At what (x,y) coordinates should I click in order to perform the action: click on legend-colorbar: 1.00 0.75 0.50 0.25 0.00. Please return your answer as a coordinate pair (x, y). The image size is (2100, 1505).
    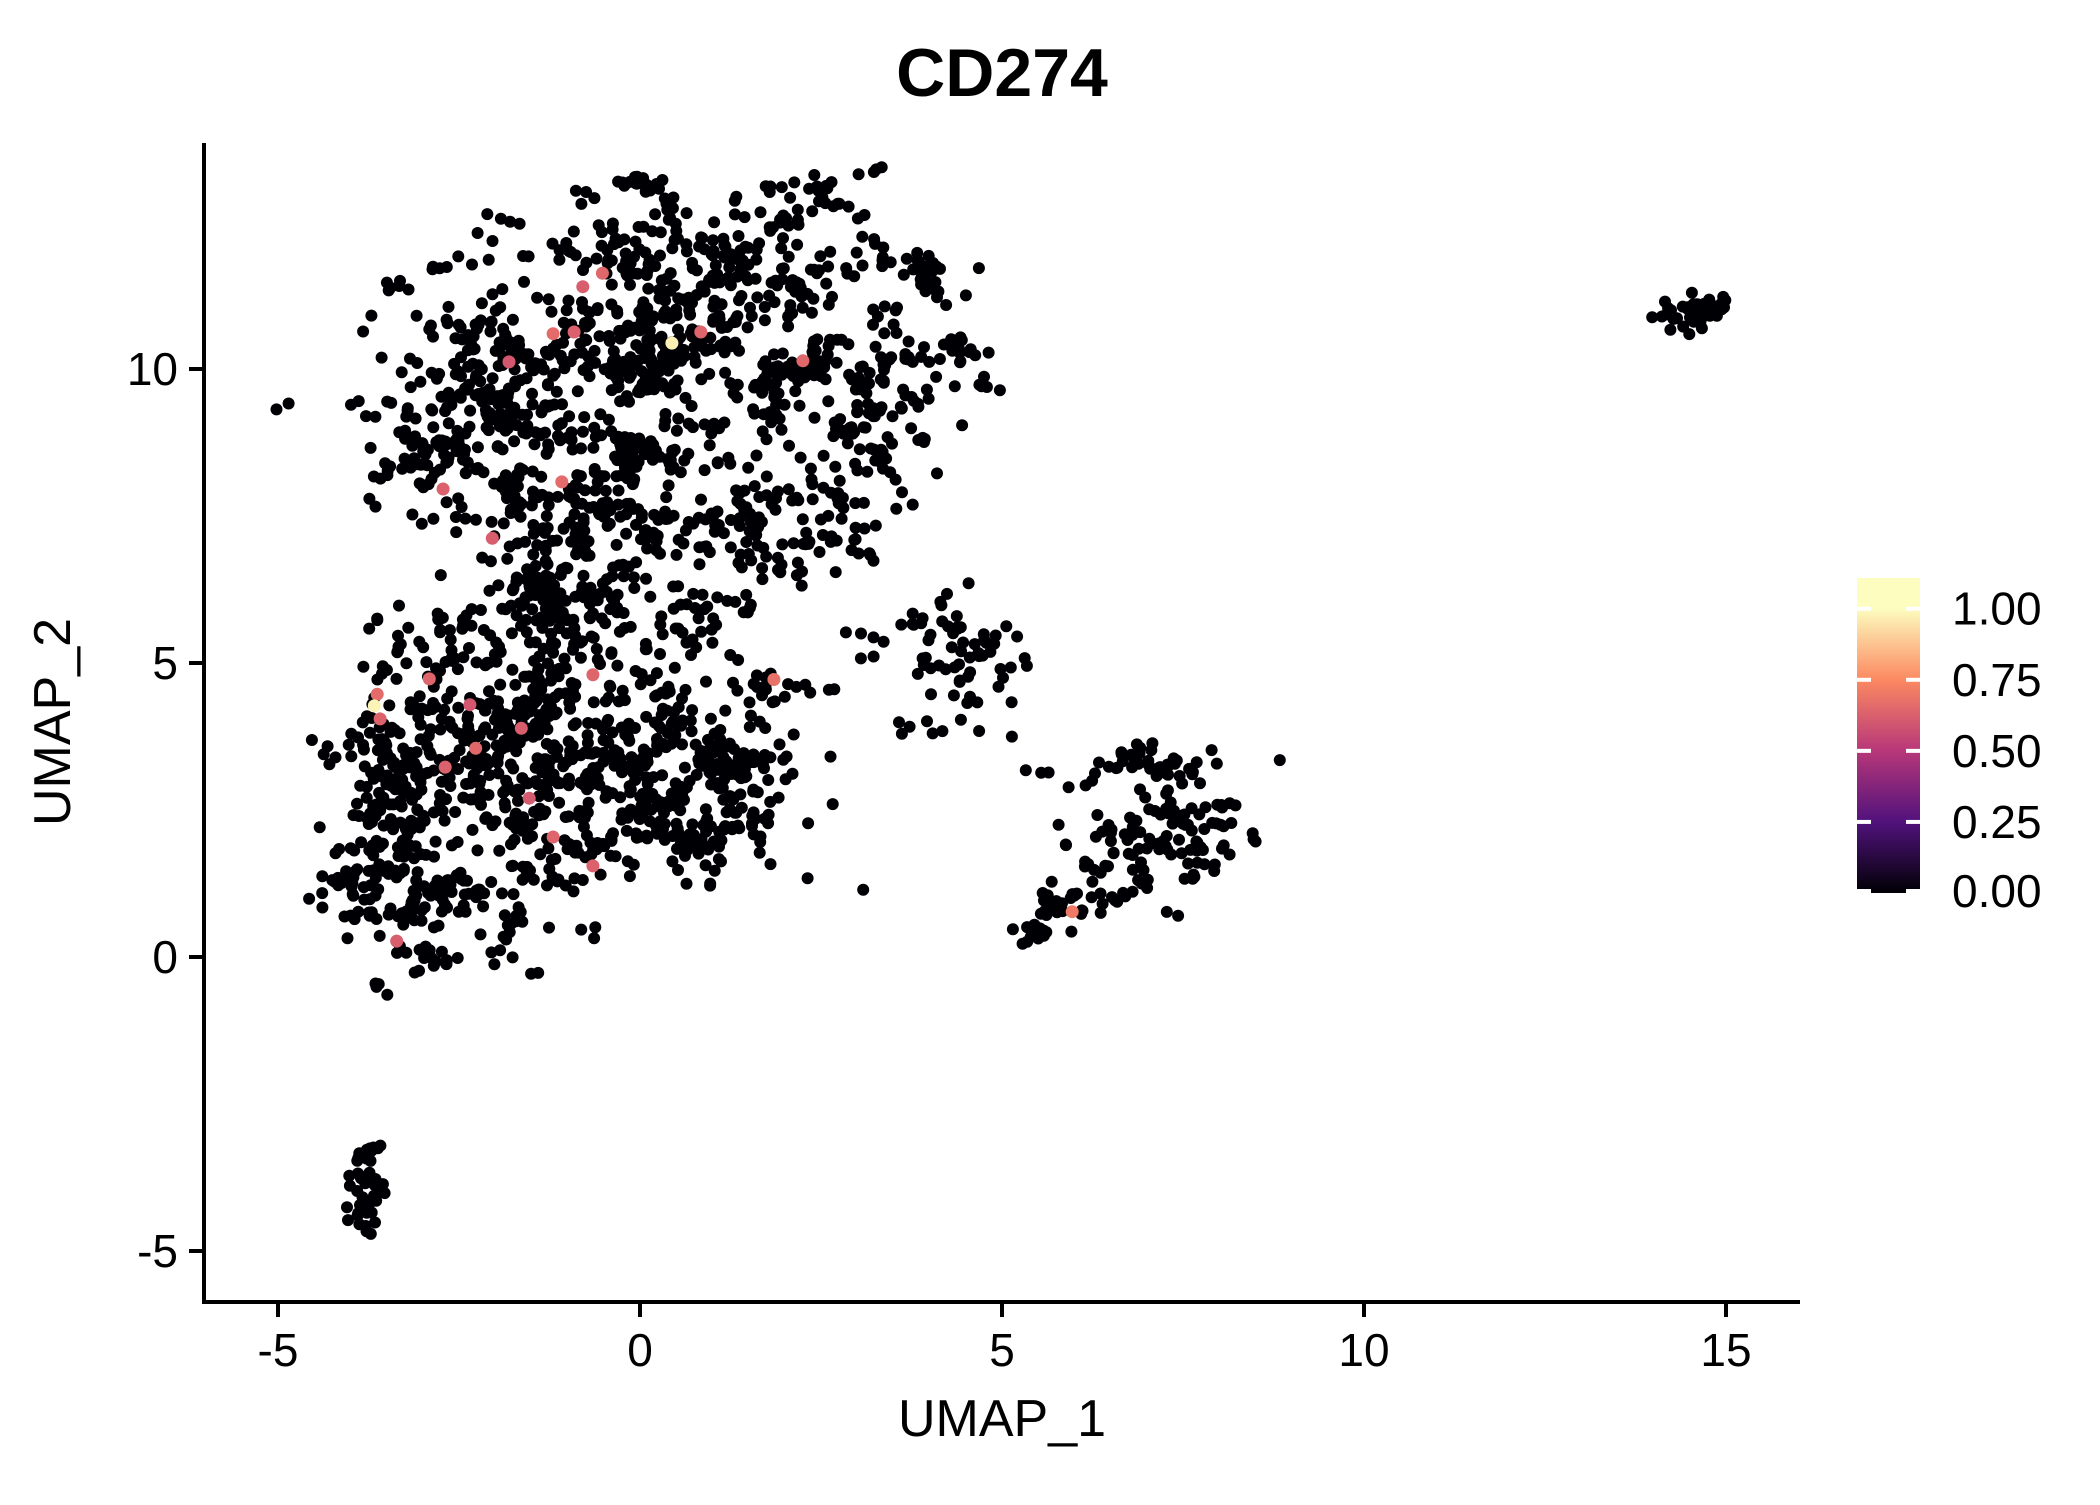
    Looking at the image, I should click on (1949, 747).